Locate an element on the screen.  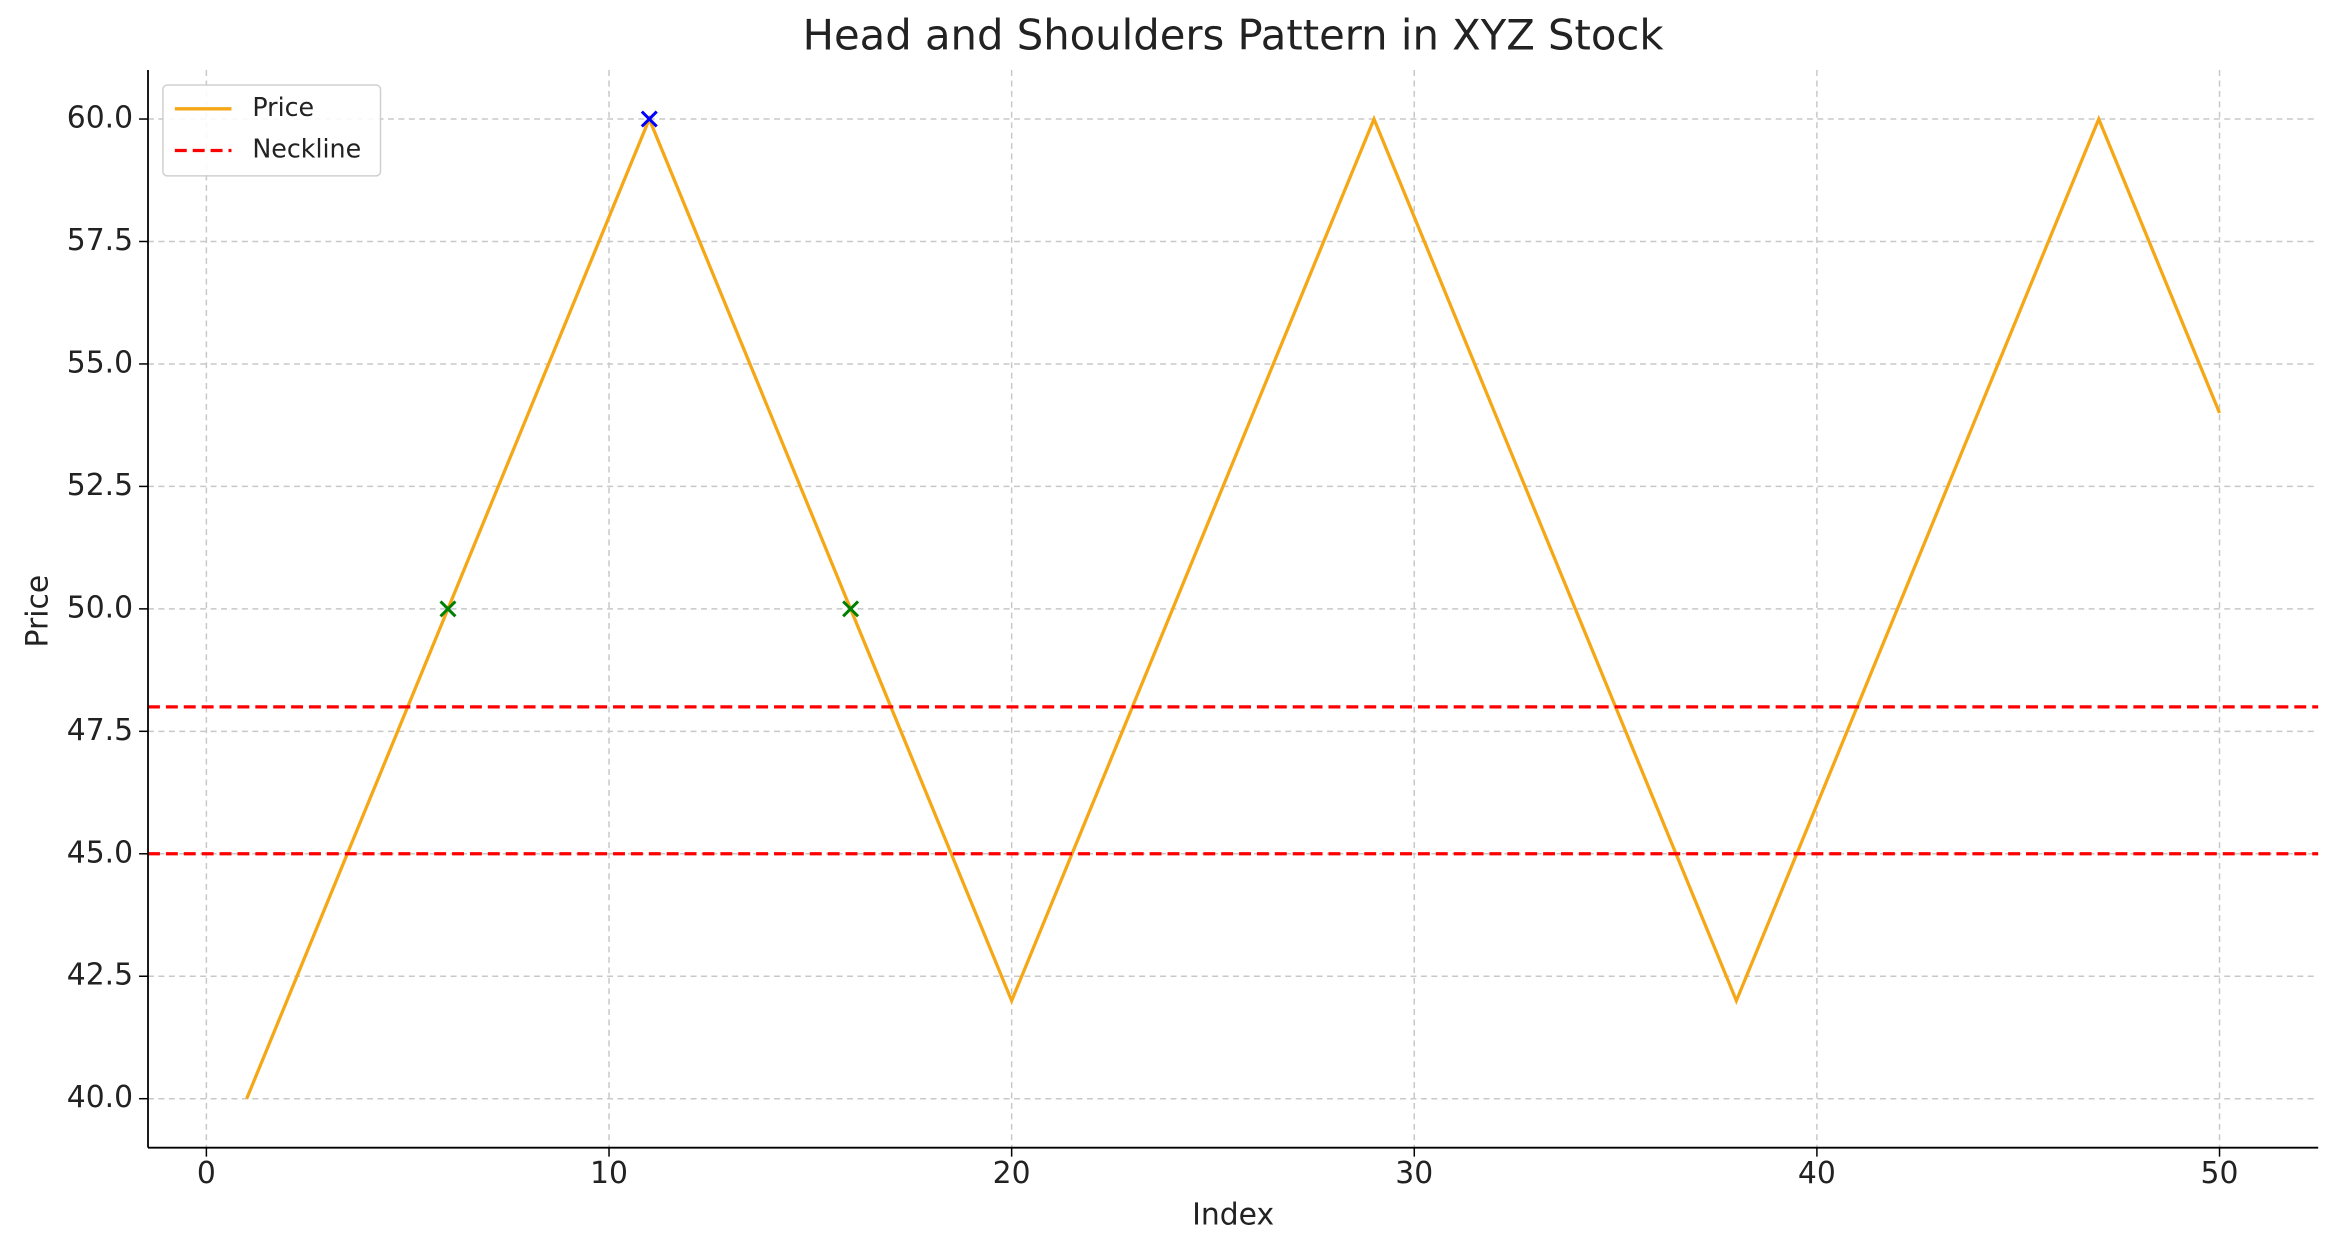
x-tick-label: 50 is located at coordinates (2220, 1173).